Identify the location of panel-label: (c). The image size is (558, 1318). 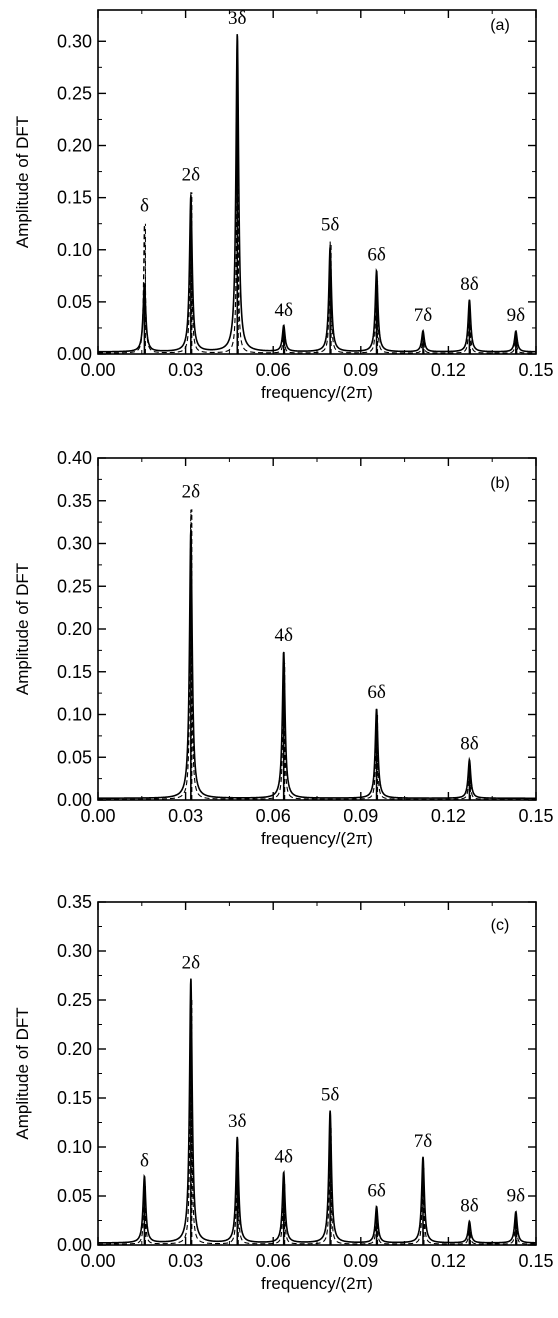
(500, 925).